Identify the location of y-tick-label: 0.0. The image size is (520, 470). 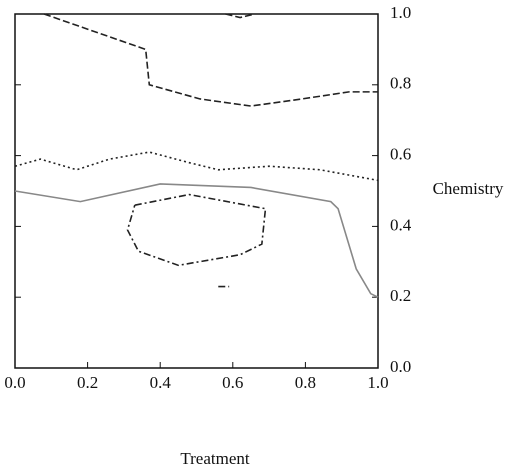
(400, 366).